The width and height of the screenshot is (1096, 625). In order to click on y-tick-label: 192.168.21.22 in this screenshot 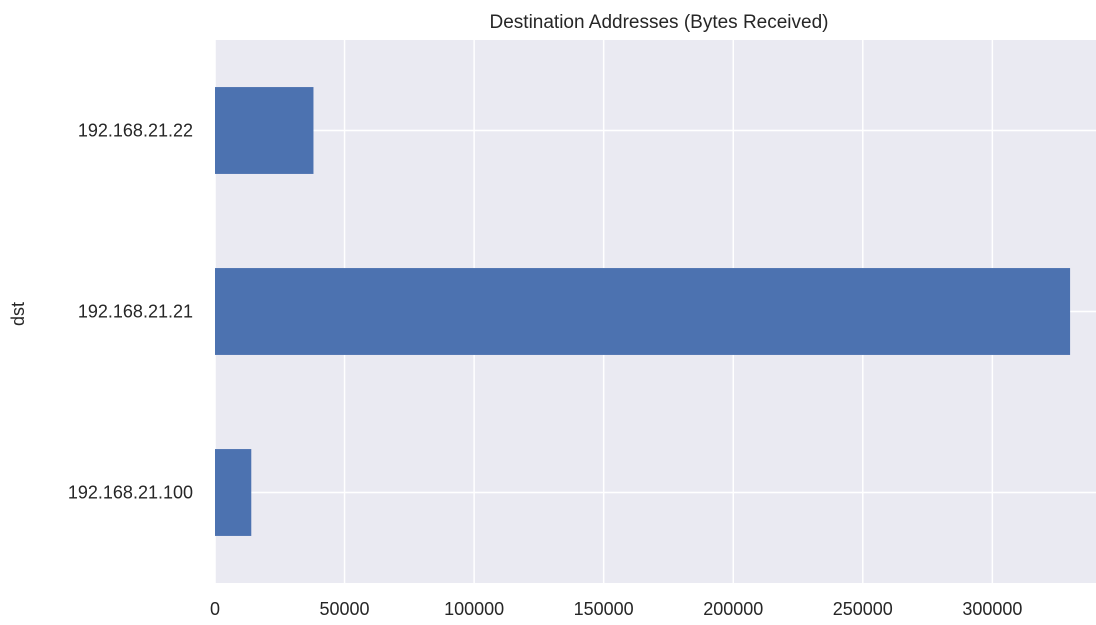, I will do `click(135, 131)`.